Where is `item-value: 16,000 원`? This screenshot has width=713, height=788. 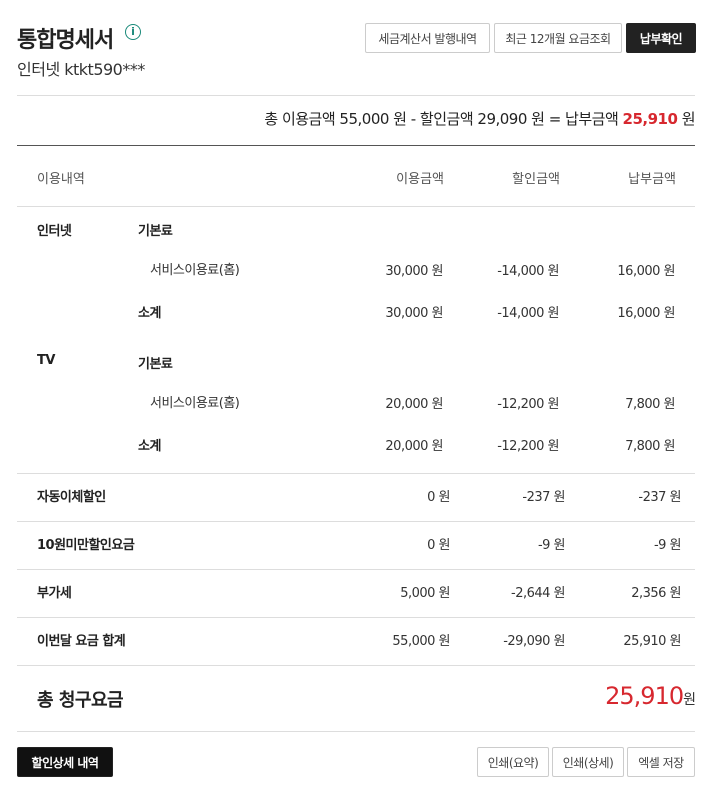 item-value: 16,000 원 is located at coordinates (646, 271).